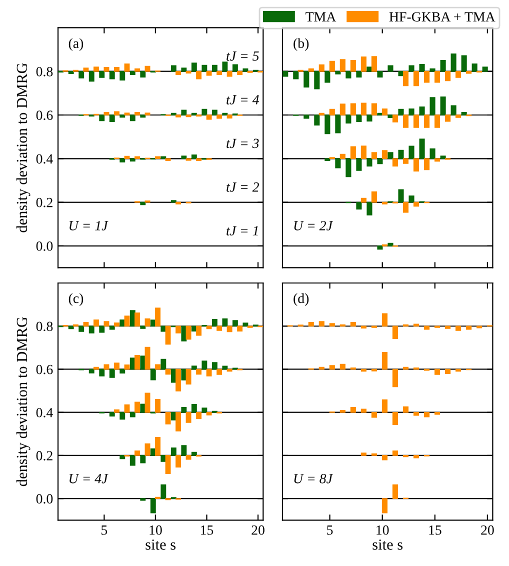  I want to click on legend-label: TMA, so click(321, 17).